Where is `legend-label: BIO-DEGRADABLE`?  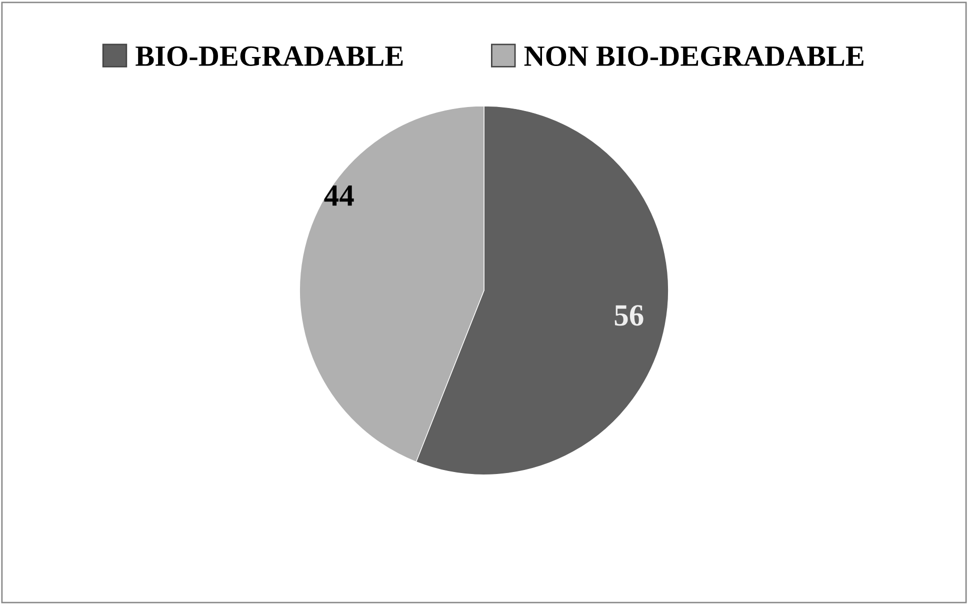 legend-label: BIO-DEGRADABLE is located at coordinates (269, 56).